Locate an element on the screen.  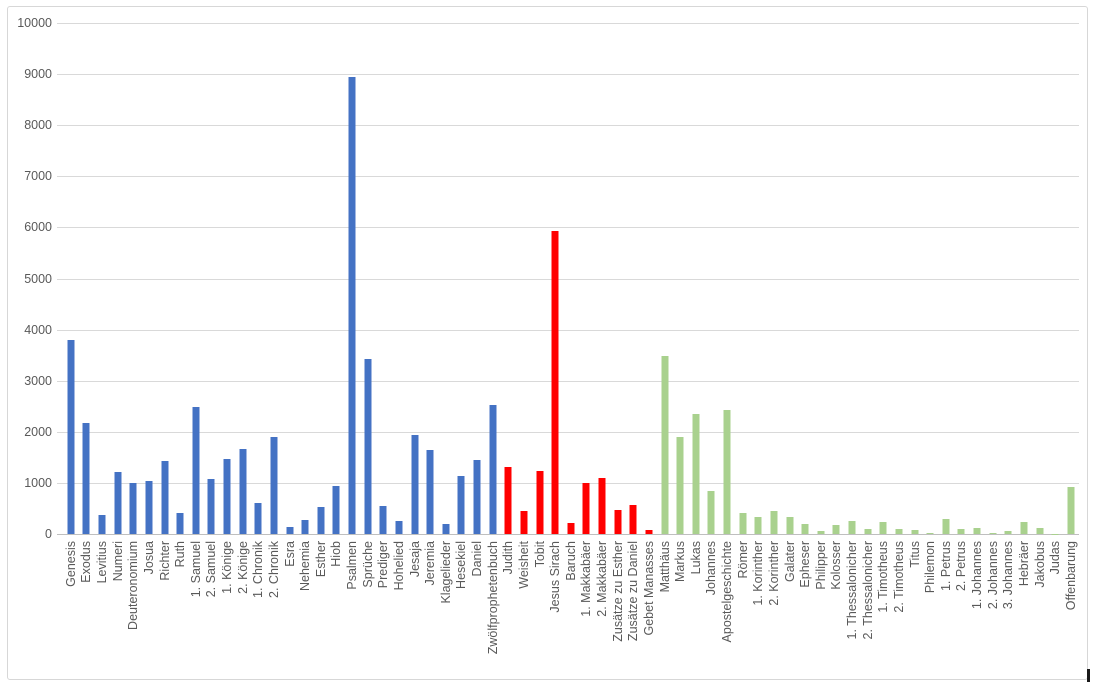
x-category-label: Hiob is located at coordinates (336, 554).